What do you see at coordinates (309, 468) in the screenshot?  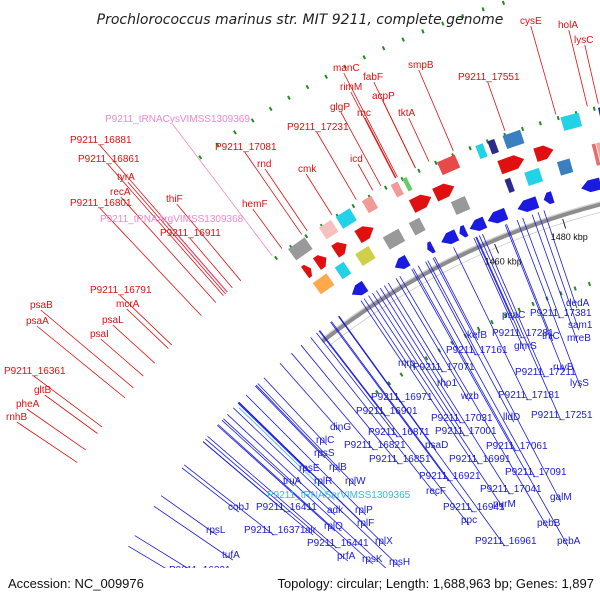 I see `gene-label: rpsE` at bounding box center [309, 468].